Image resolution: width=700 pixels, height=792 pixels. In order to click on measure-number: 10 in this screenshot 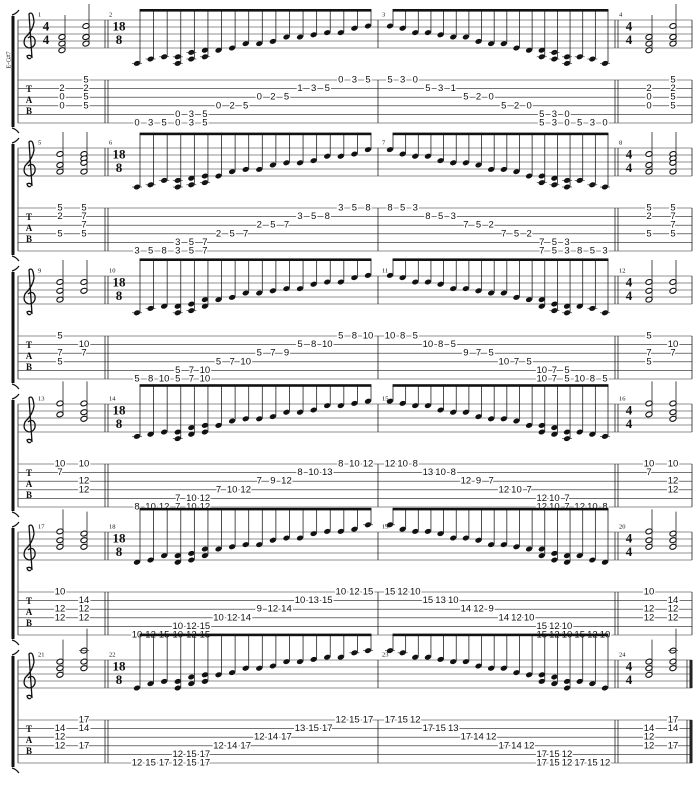, I will do `click(112, 270)`.